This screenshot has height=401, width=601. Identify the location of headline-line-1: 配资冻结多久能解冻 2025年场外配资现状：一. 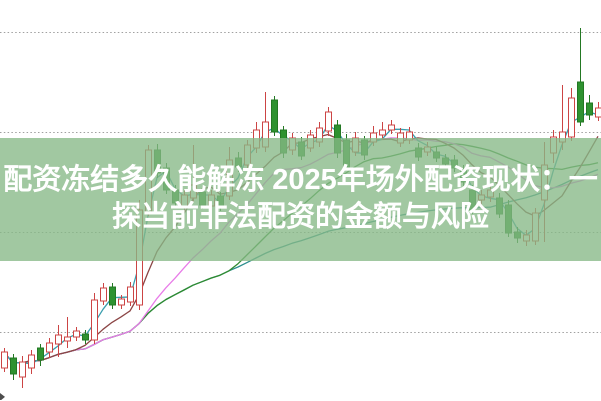
(300, 180).